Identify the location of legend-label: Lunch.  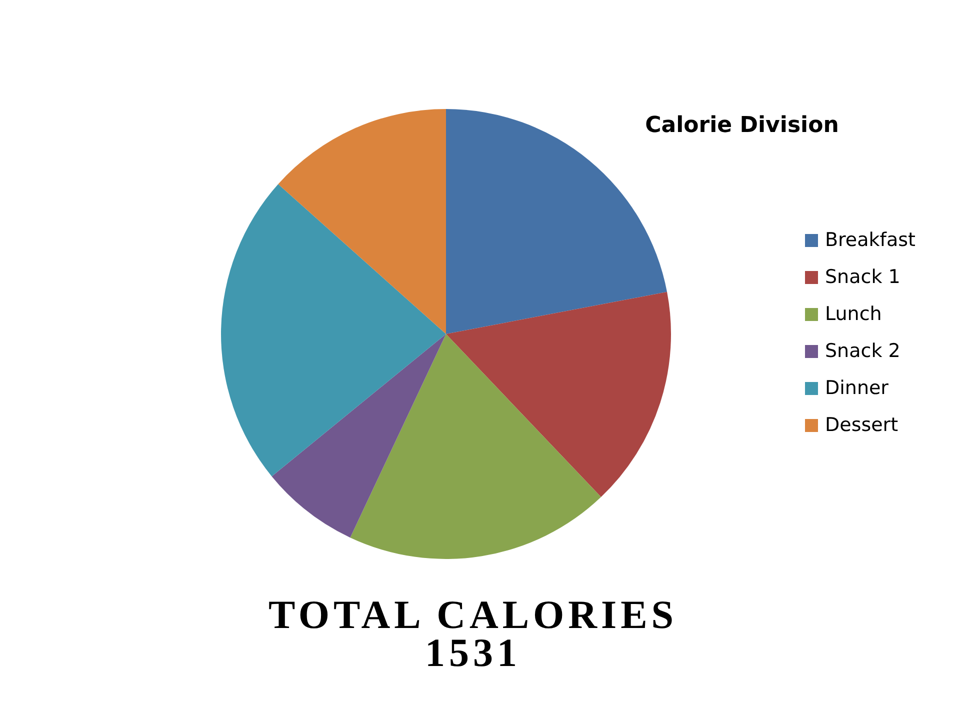
(853, 314).